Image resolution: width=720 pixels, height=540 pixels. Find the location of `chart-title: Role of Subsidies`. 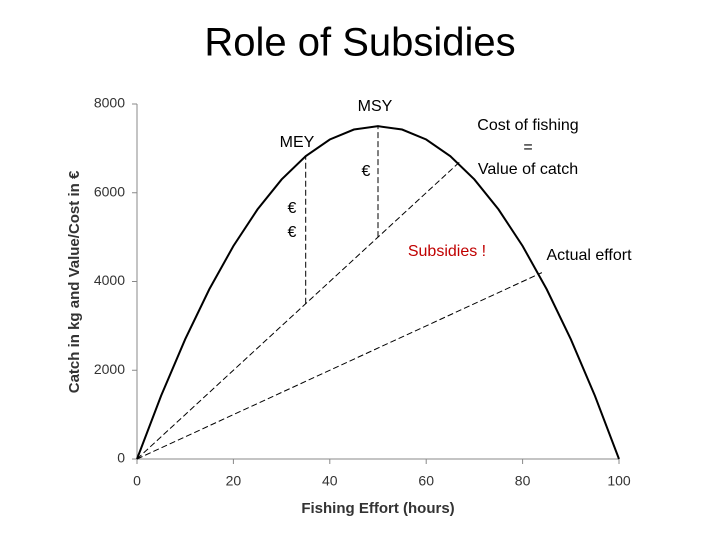

chart-title: Role of Subsidies is located at coordinates (359, 43).